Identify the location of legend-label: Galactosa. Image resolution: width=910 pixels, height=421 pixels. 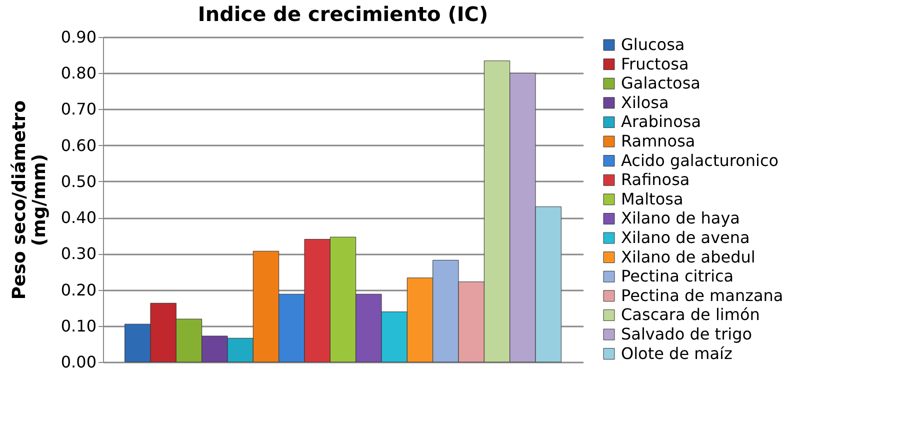
(660, 83).